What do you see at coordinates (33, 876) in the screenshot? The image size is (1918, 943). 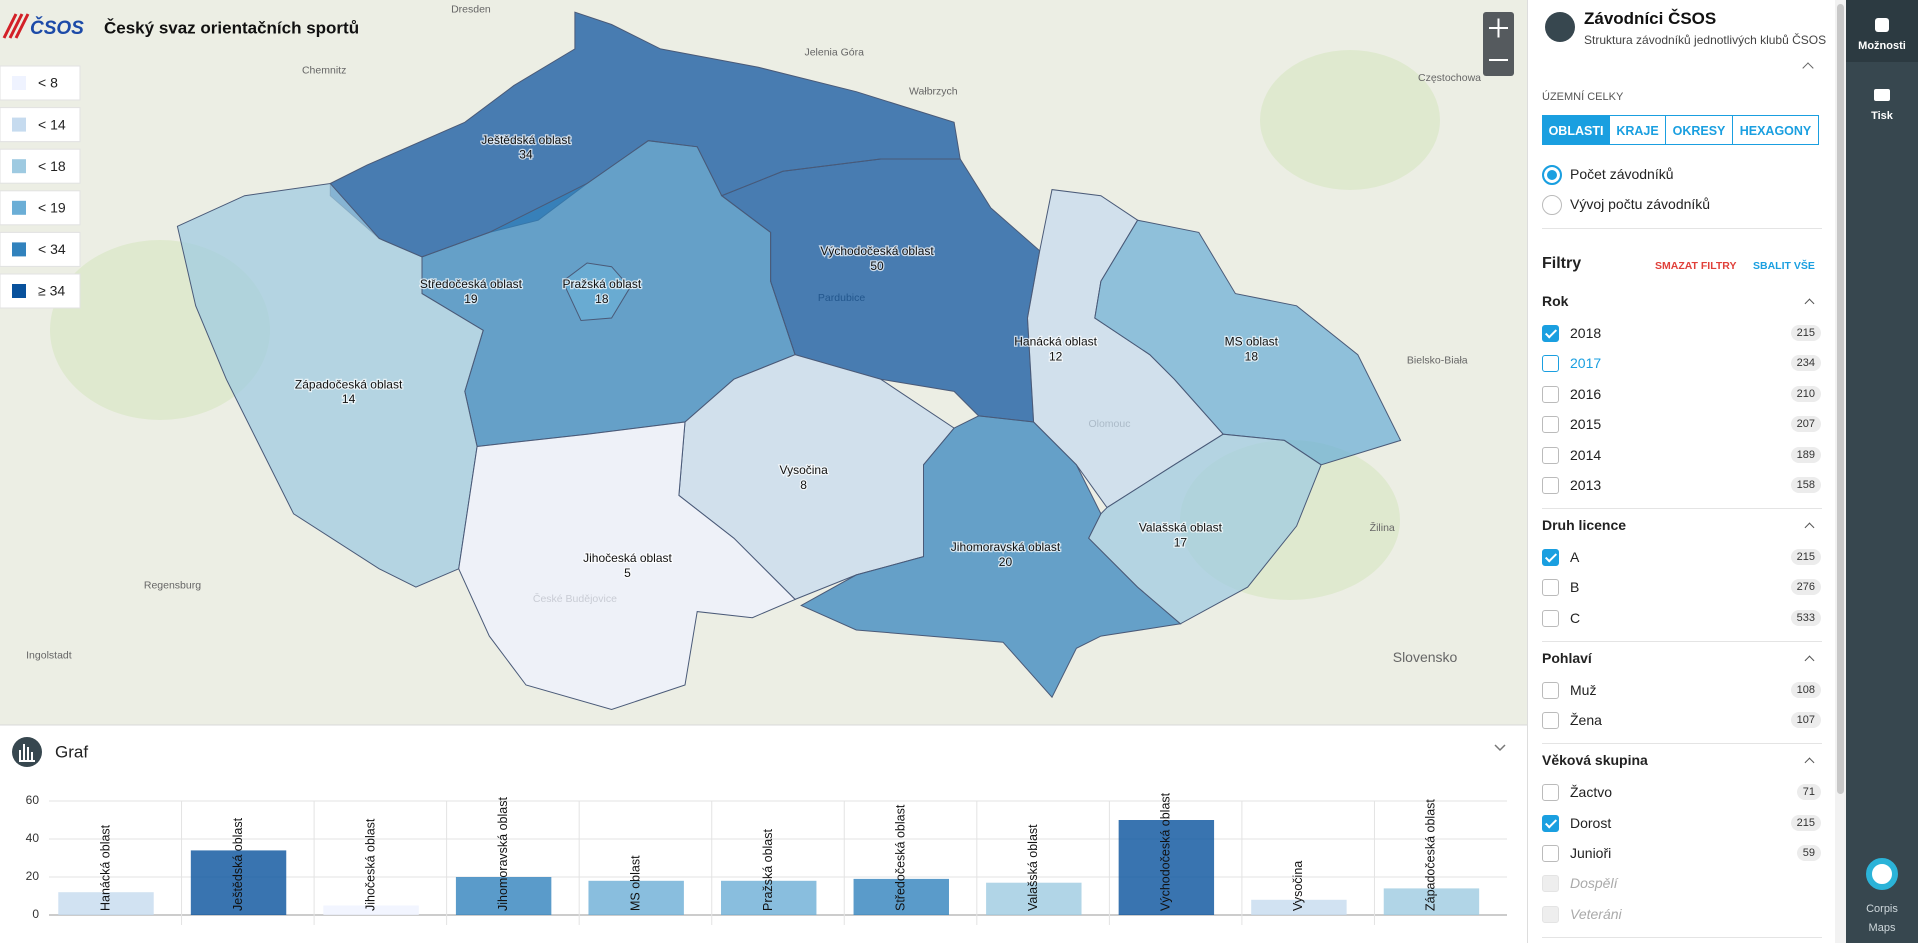 I see `y-tick-label: 20` at bounding box center [33, 876].